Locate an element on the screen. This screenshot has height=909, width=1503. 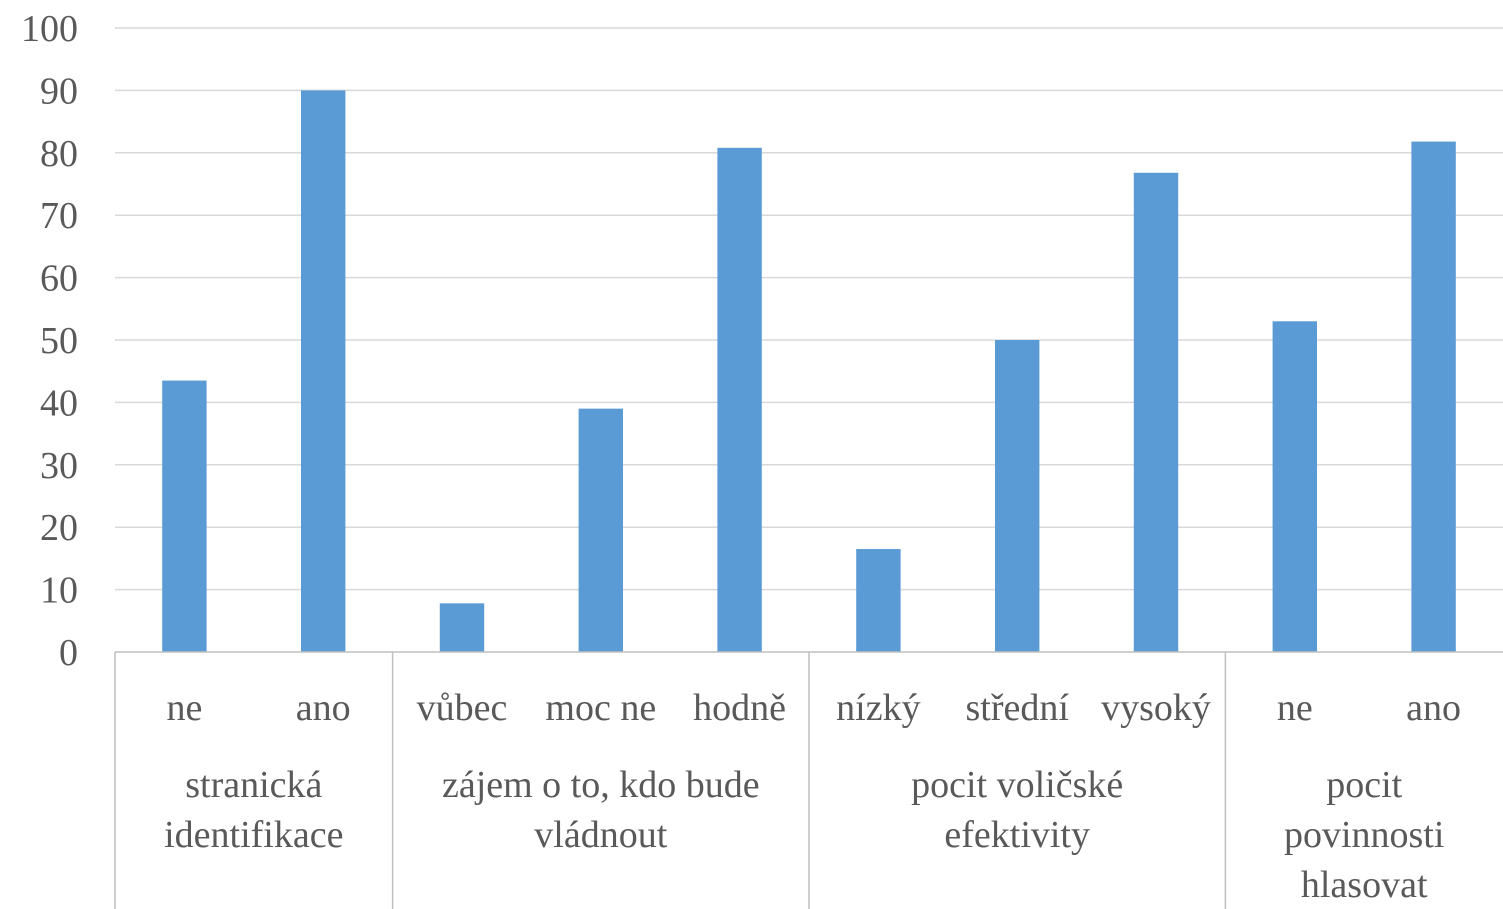
x-group-label: pocit voličské is located at coordinates (1017, 785).